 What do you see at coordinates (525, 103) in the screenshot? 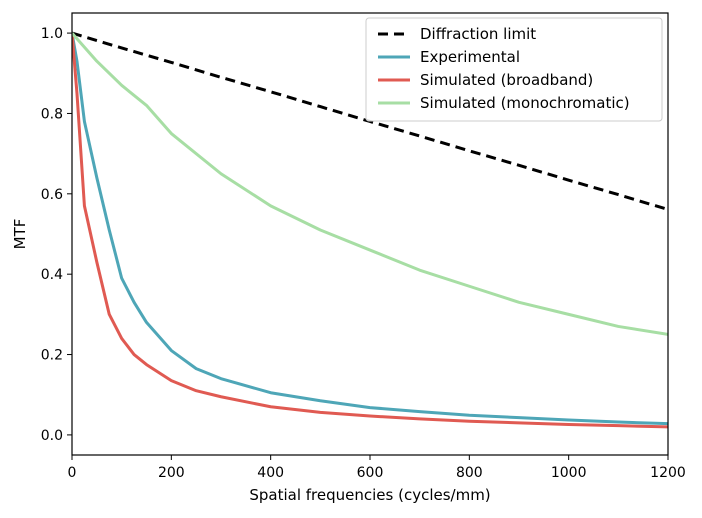
I see `legend-label: Simulated (monochromatic)` at bounding box center [525, 103].